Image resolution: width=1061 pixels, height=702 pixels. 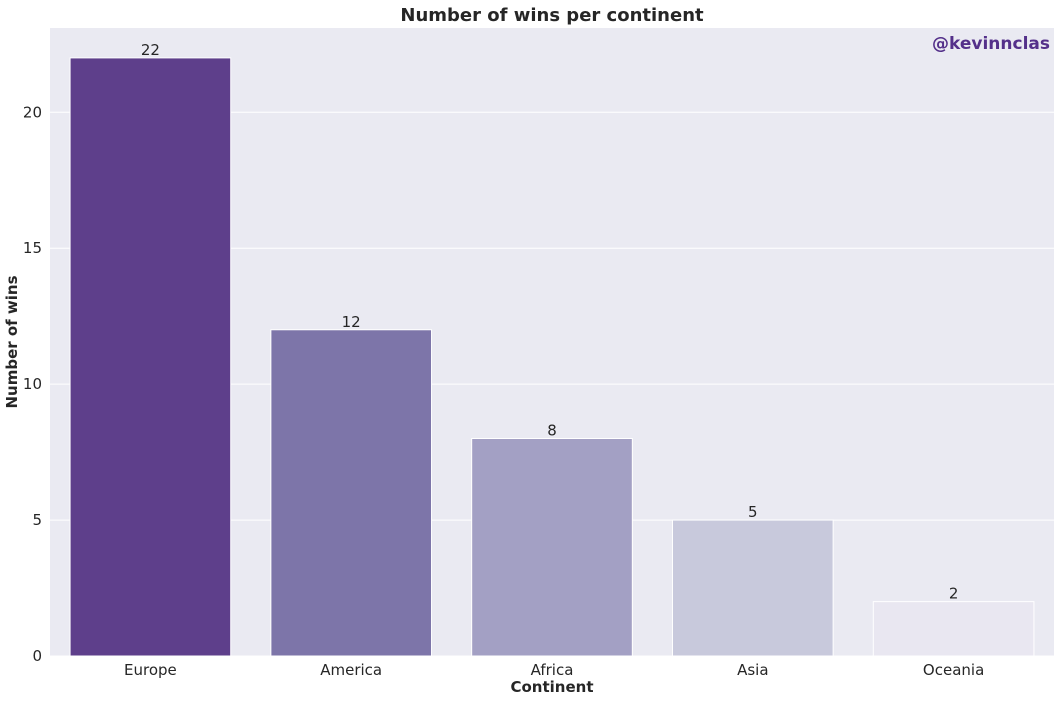 I want to click on bar-value-label: 8, so click(x=552, y=431).